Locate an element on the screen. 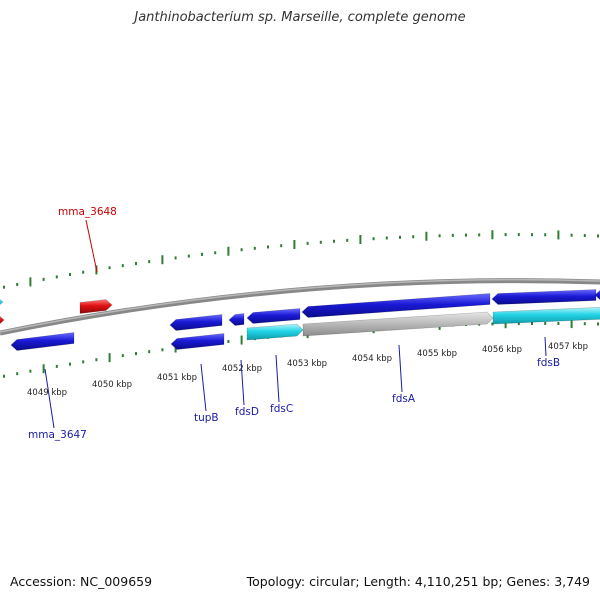 Image resolution: width=600 pixels, height=600 pixels. gene-arrow-mma3648 is located at coordinates (96, 306).